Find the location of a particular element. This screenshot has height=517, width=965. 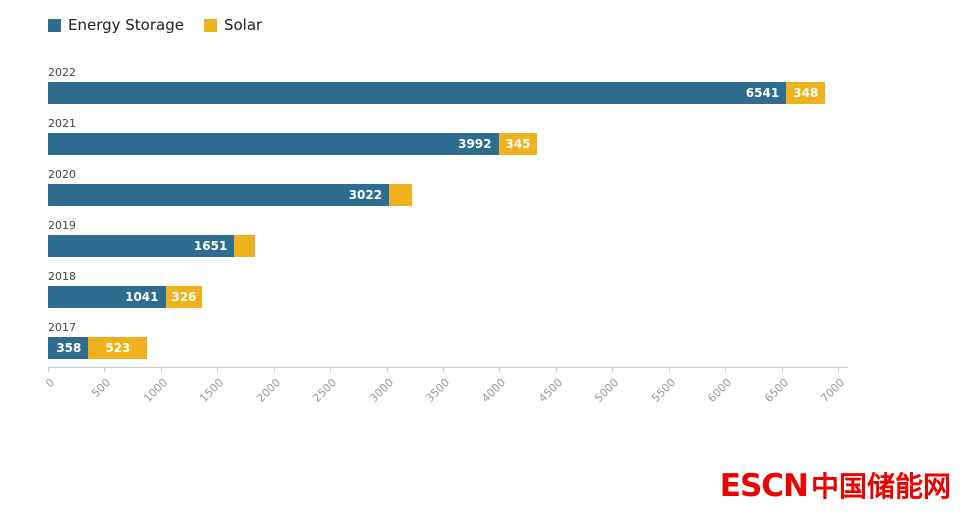

category-label: 2020 is located at coordinates (62, 174).